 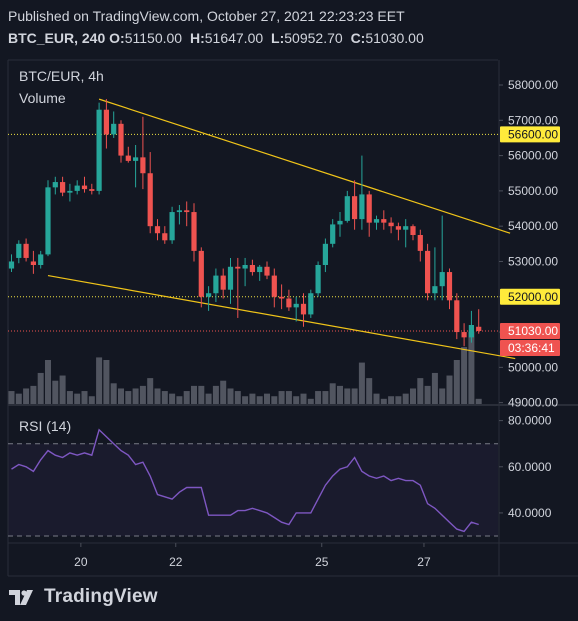 I want to click on header-symbol: BTC_EUR, 240, so click(x=57, y=38).